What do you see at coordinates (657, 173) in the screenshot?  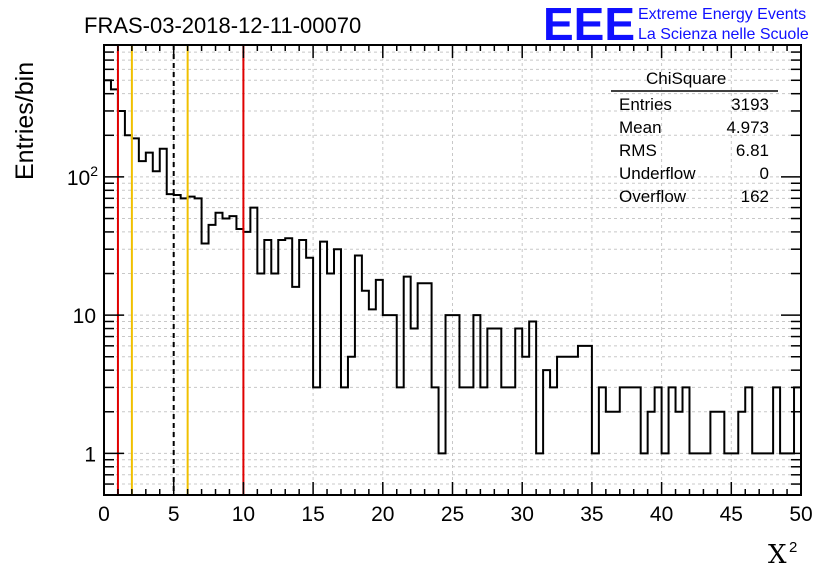 I see `stats-underflow-label: Underflow` at bounding box center [657, 173].